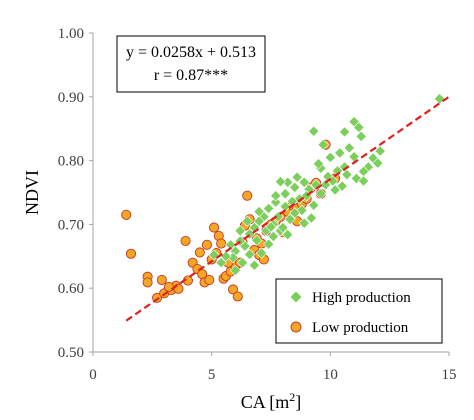  What do you see at coordinates (330, 375) in the screenshot?
I see `x-tick-label: 10` at bounding box center [330, 375].